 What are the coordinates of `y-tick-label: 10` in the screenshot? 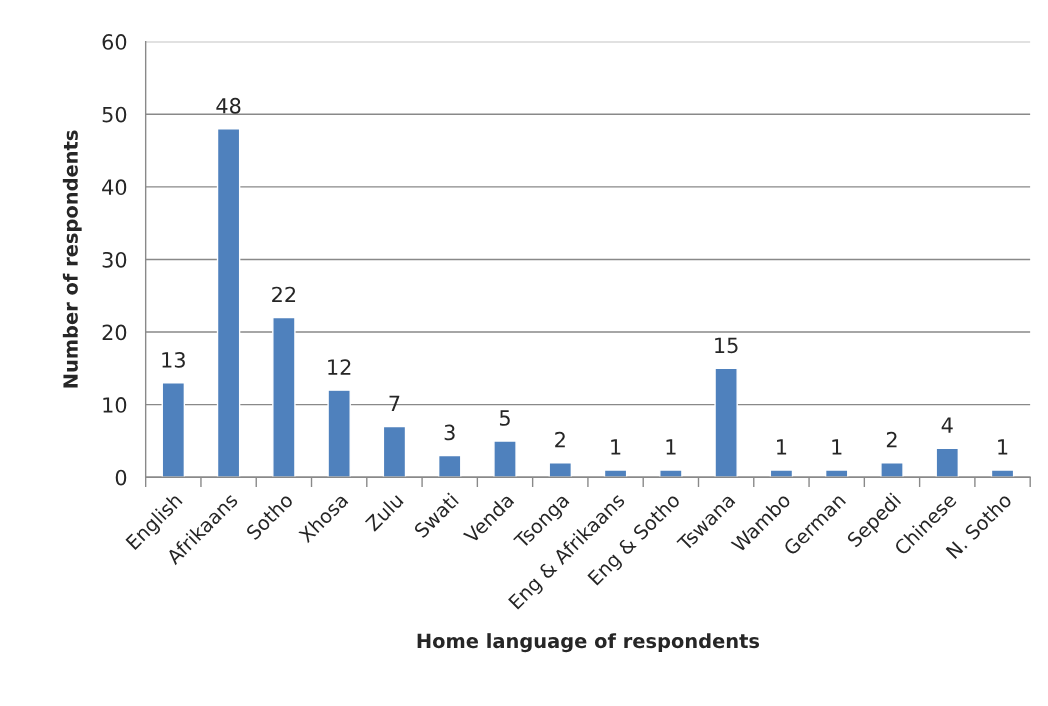 It's located at (115, 405).